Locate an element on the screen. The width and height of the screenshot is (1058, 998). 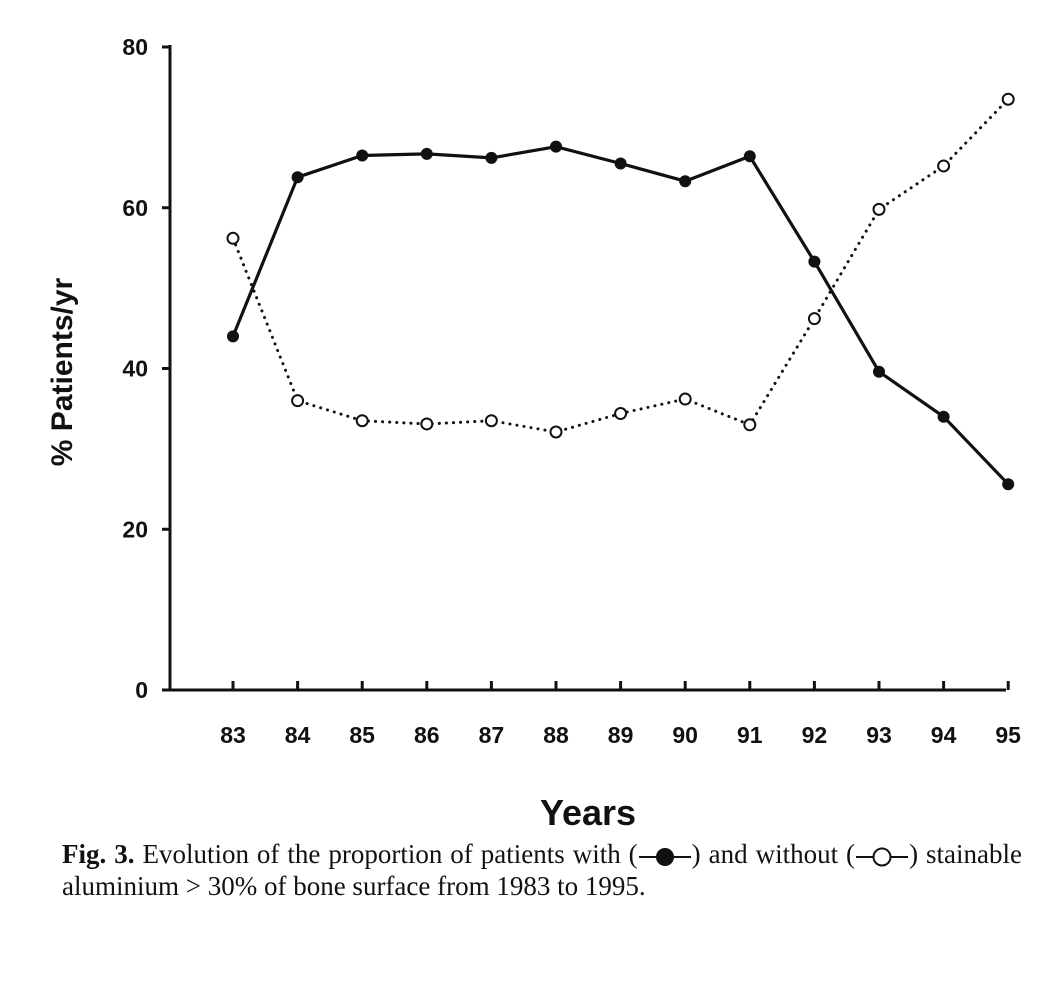
x-tick-label: 85 is located at coordinates (362, 735).